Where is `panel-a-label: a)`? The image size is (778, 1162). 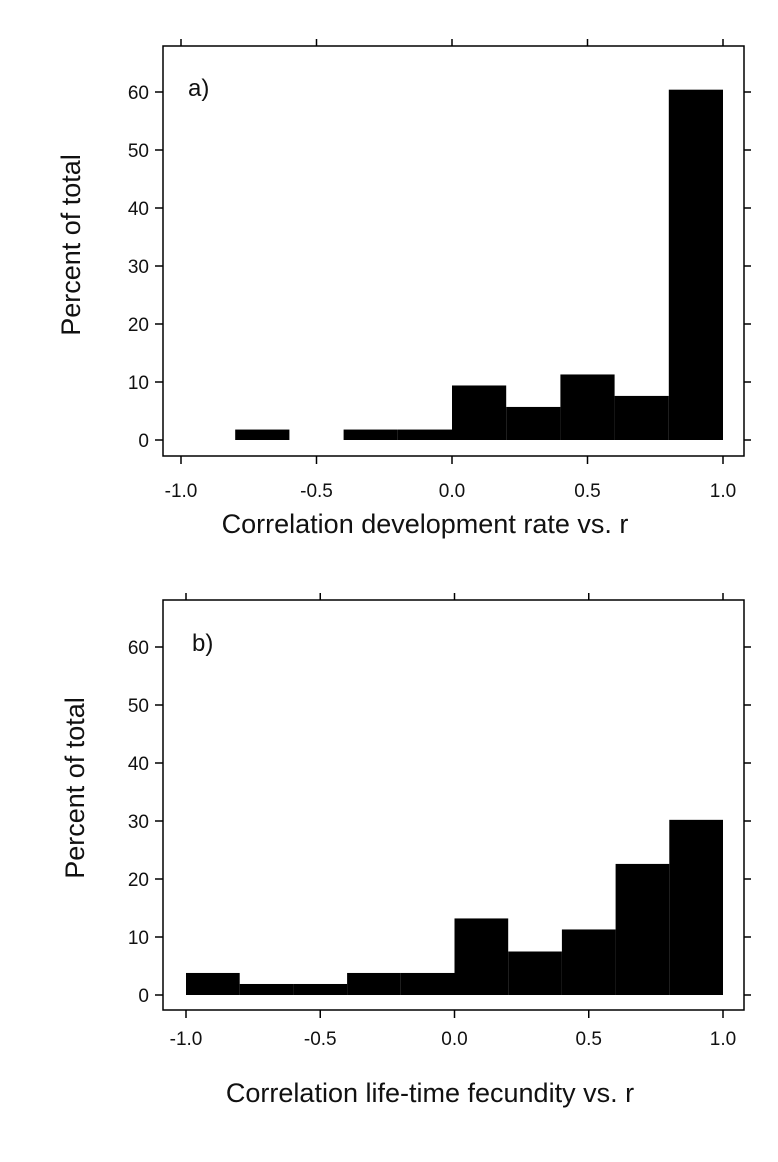
panel-a-label: a) is located at coordinates (198, 88).